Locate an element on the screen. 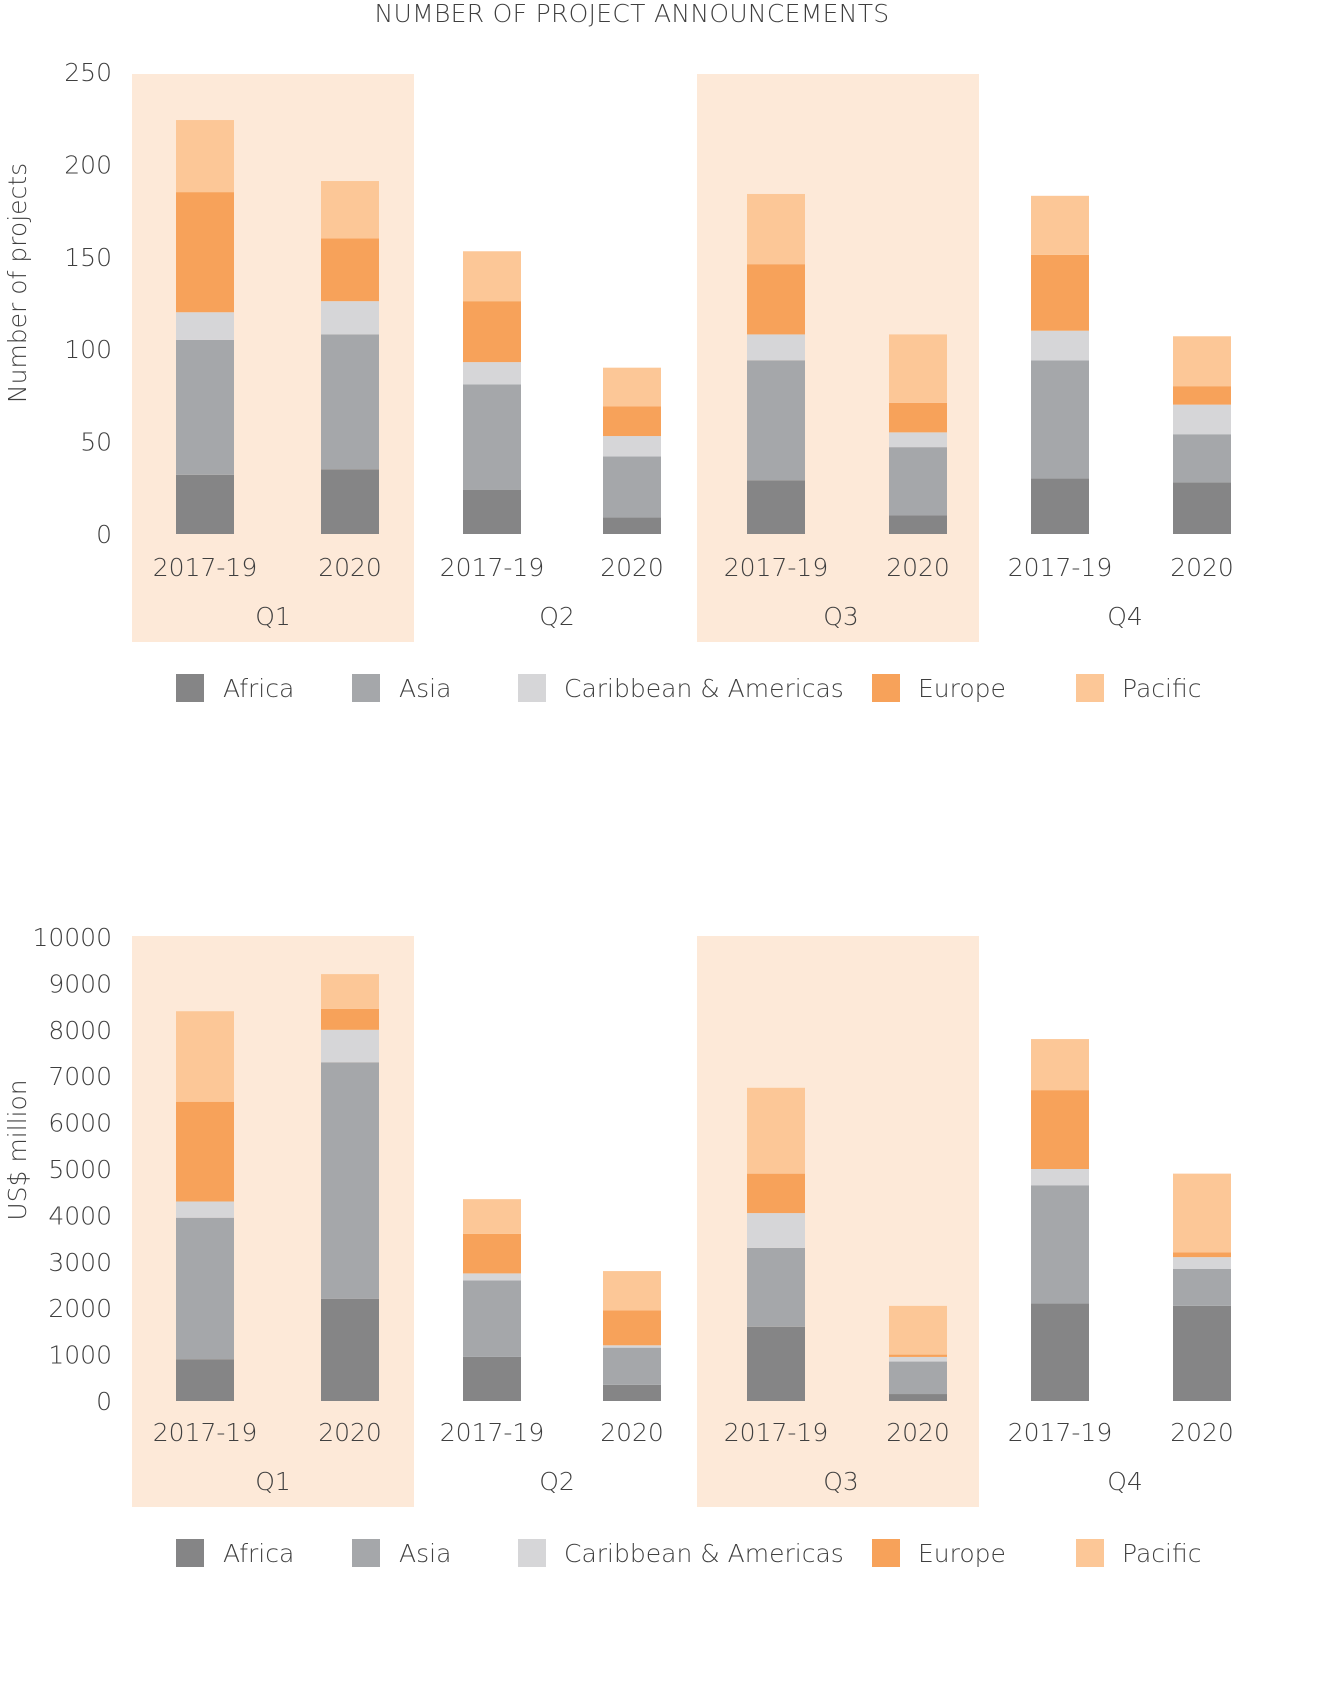  legend-swatch-africa is located at coordinates (190, 688).